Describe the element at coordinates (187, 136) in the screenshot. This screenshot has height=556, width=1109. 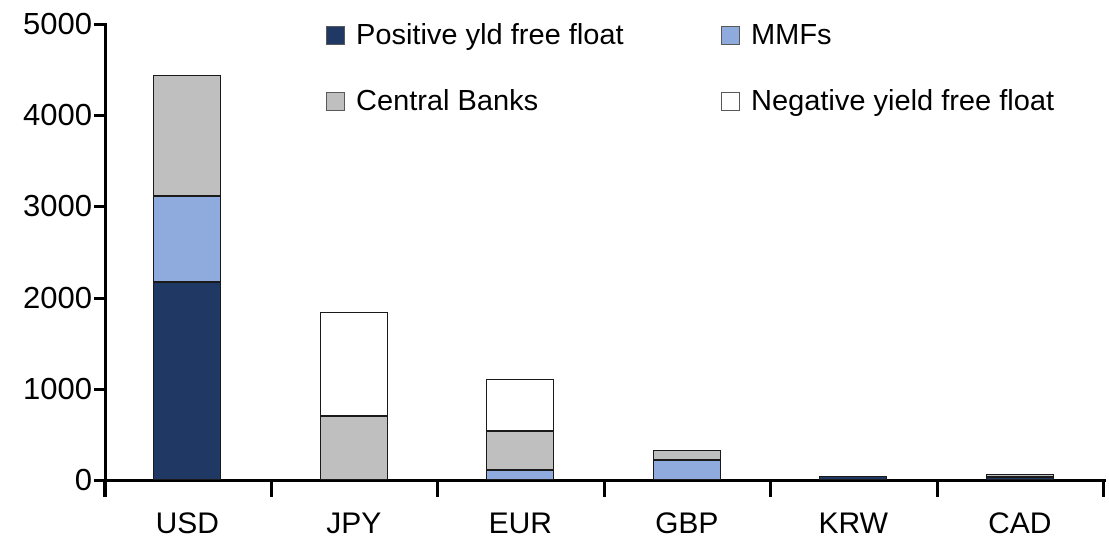
I see `bar-segment-central-banks-usd` at that location.